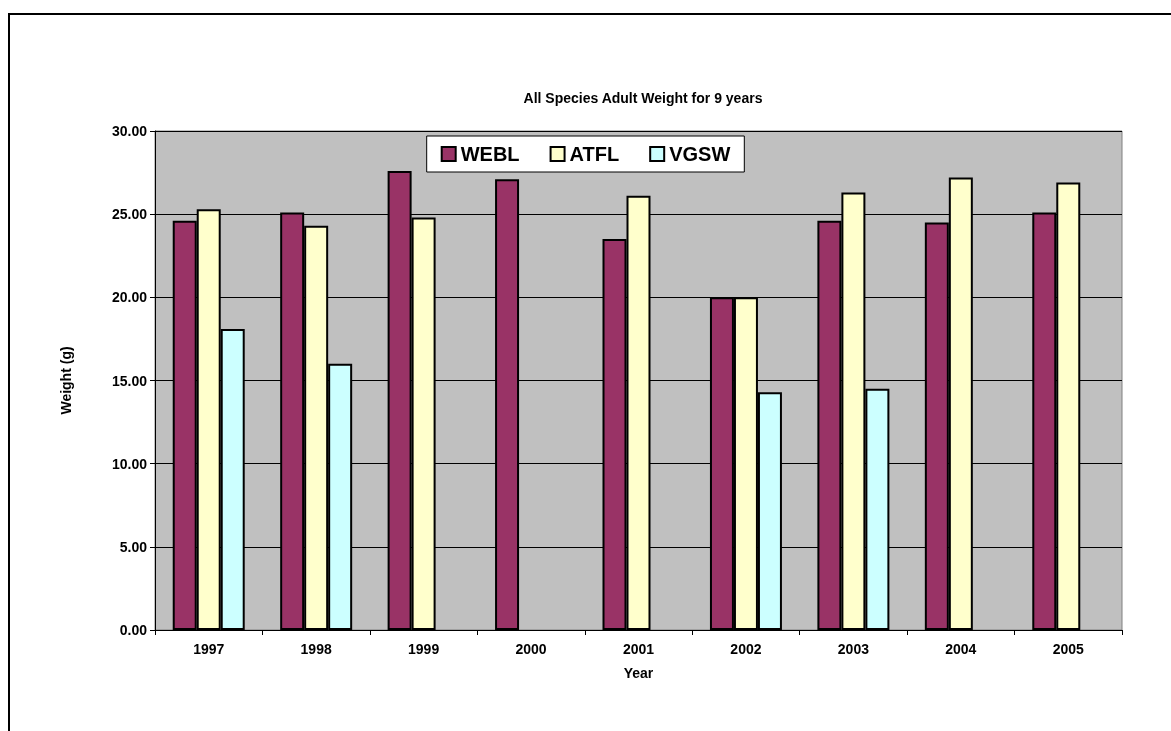  What do you see at coordinates (643, 98) in the screenshot?
I see `chart-title: All Species Adult Weight for 9 years` at bounding box center [643, 98].